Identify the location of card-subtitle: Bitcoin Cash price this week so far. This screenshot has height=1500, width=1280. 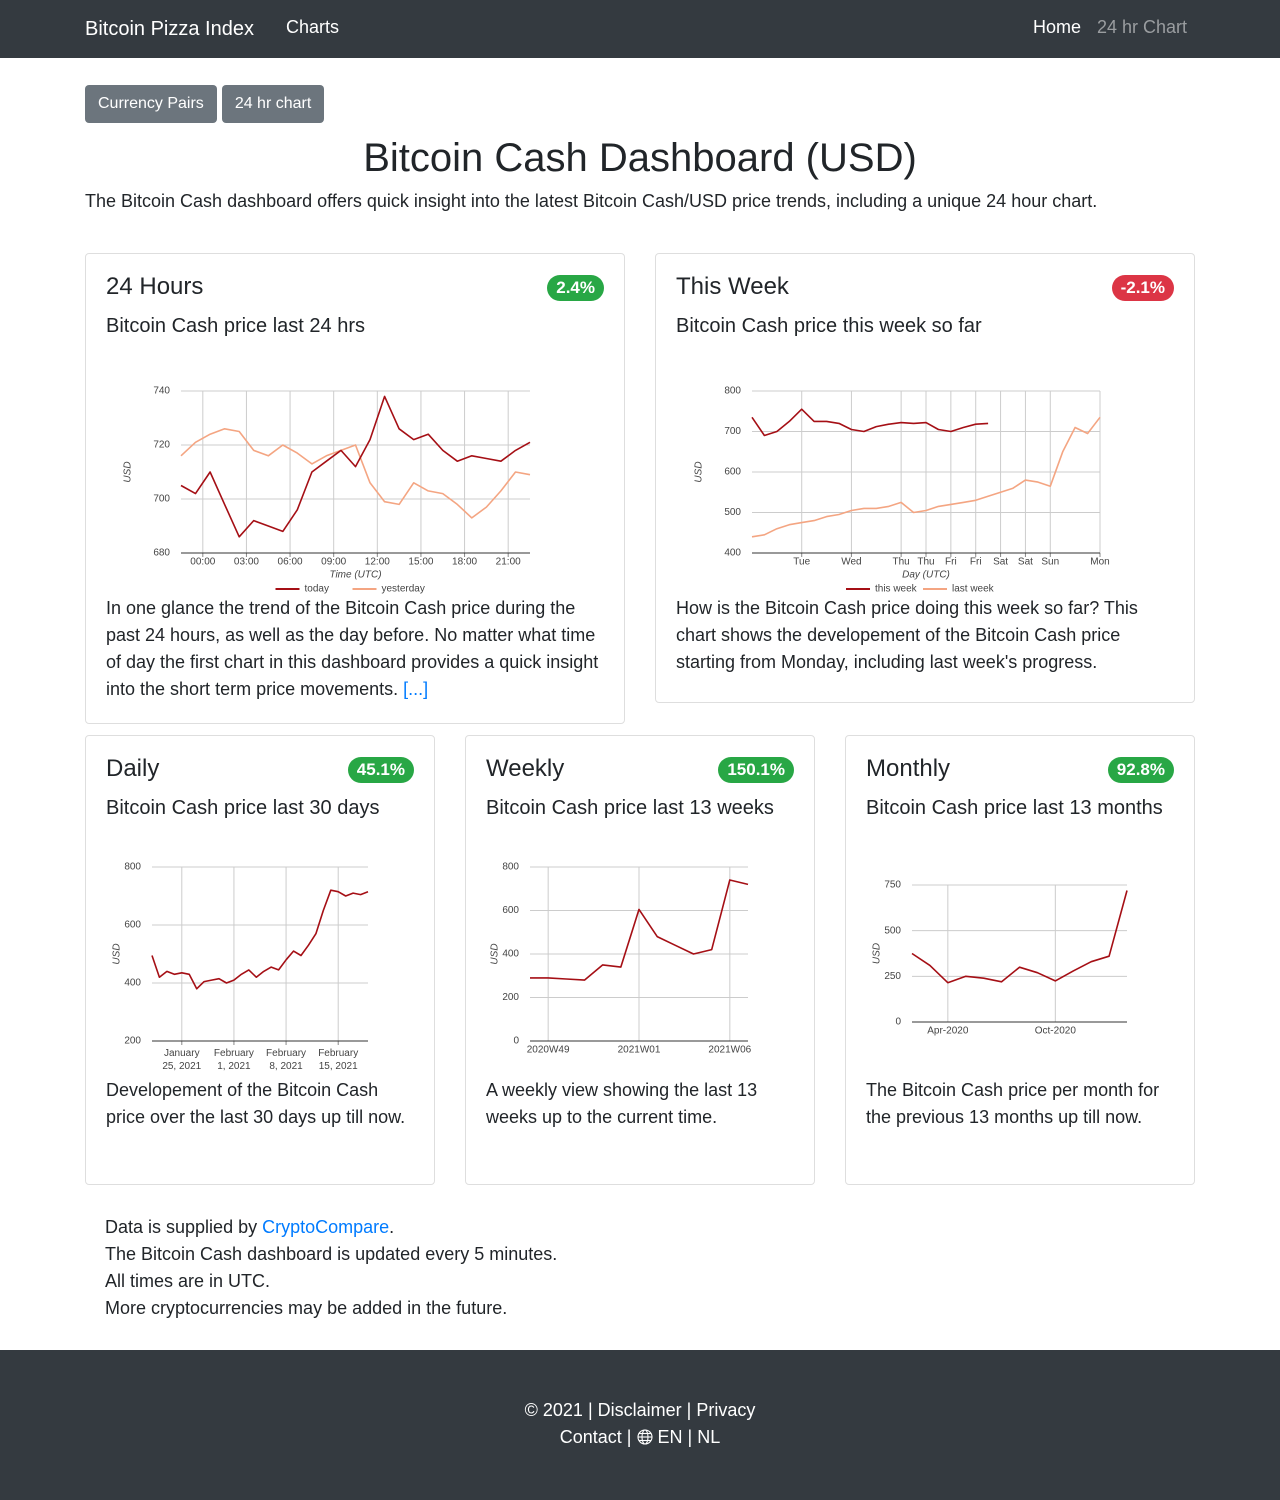
(829, 326).